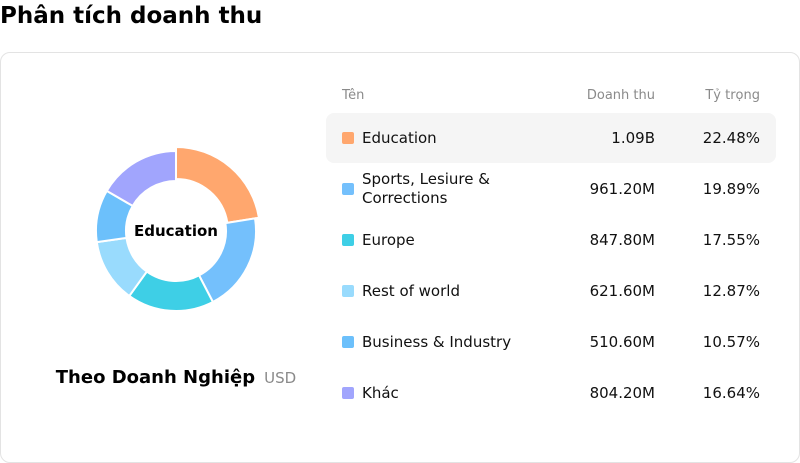  What do you see at coordinates (399, 137) in the screenshot?
I see `row-name: Education` at bounding box center [399, 137].